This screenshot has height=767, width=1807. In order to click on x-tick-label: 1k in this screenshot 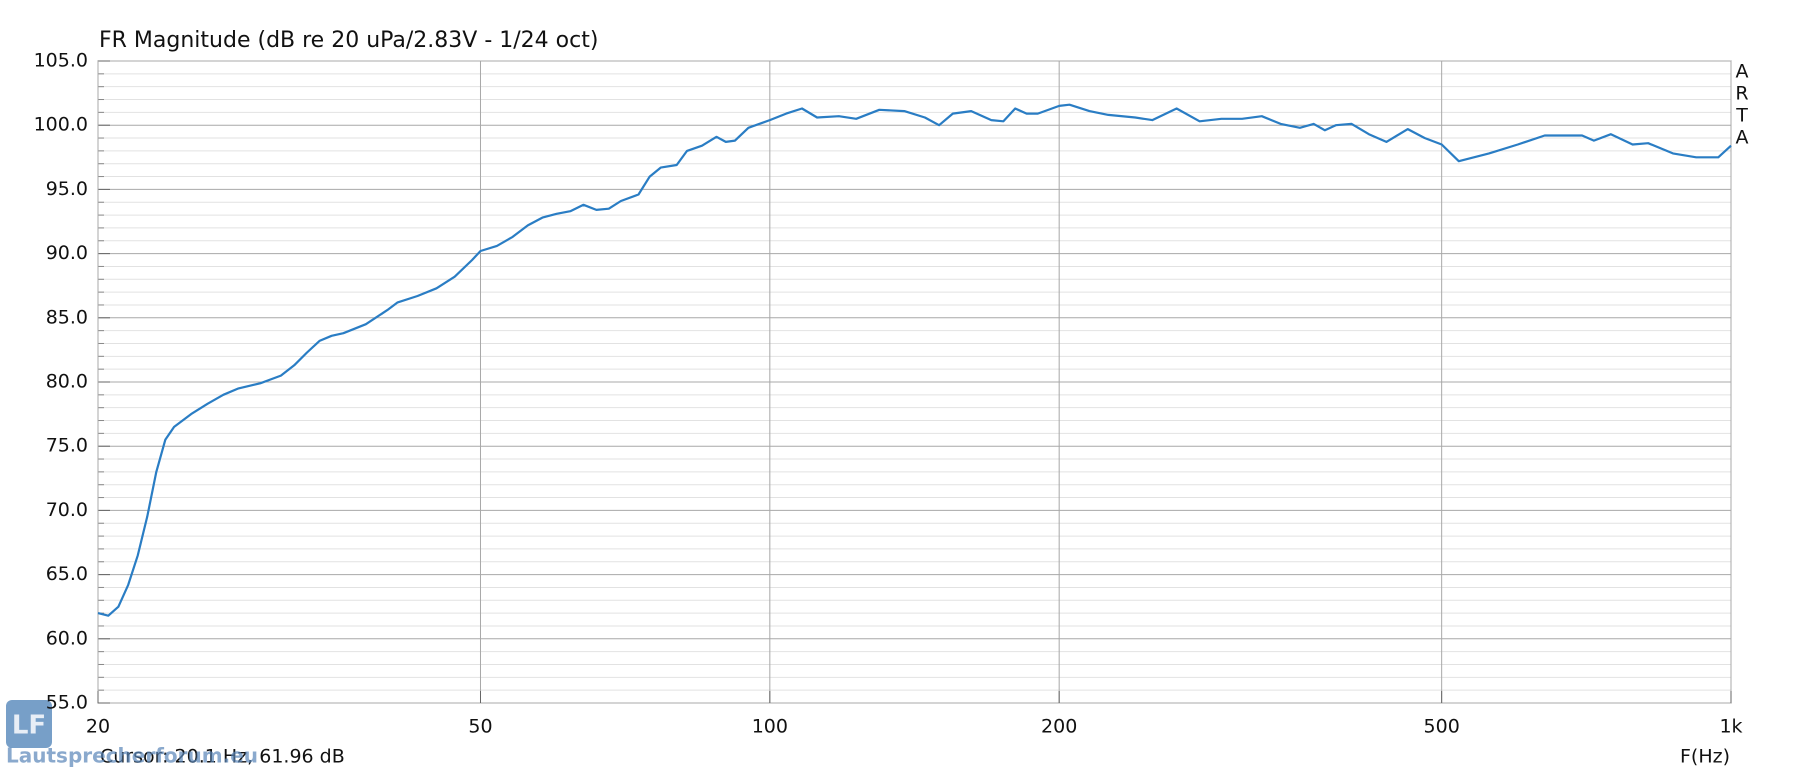, I will do `click(1730, 727)`.